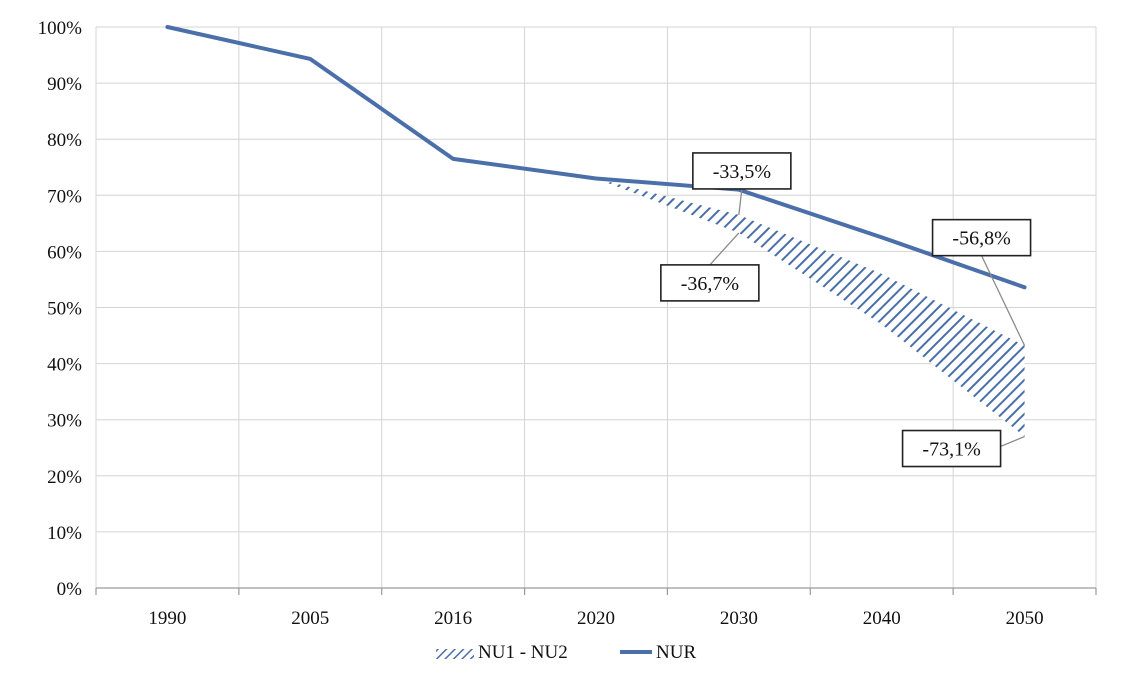 This screenshot has width=1134, height=680. What do you see at coordinates (64, 252) in the screenshot?
I see `y-tick-label: 60%` at bounding box center [64, 252].